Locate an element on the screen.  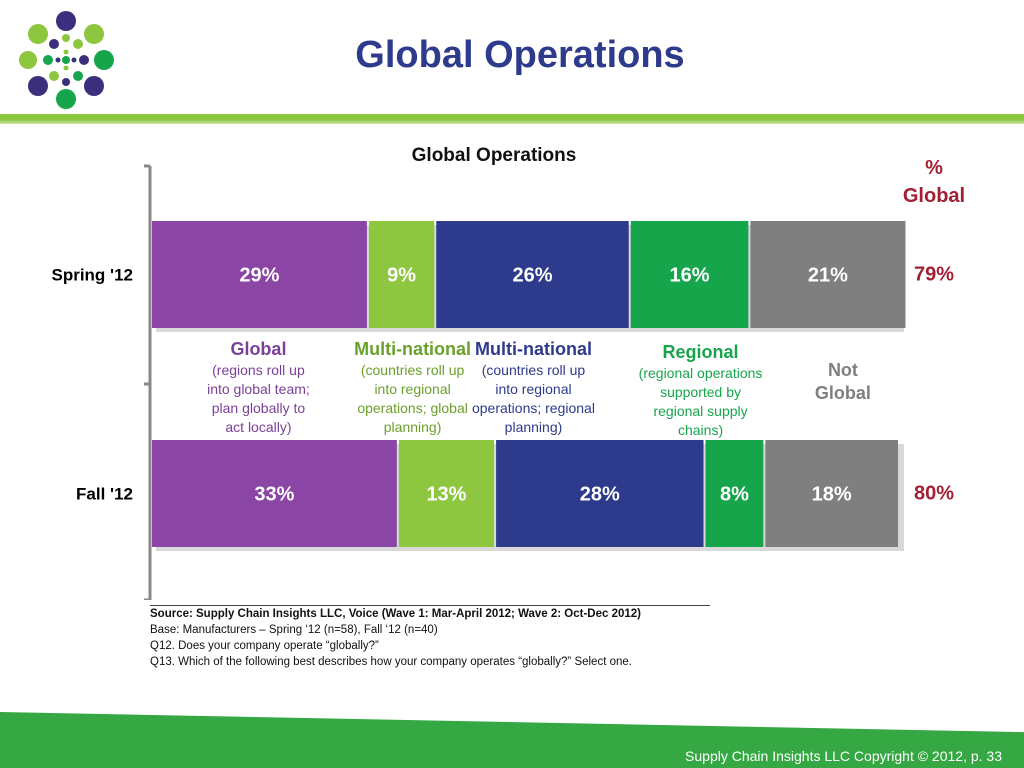
data-label: 29% is located at coordinates (259, 276).